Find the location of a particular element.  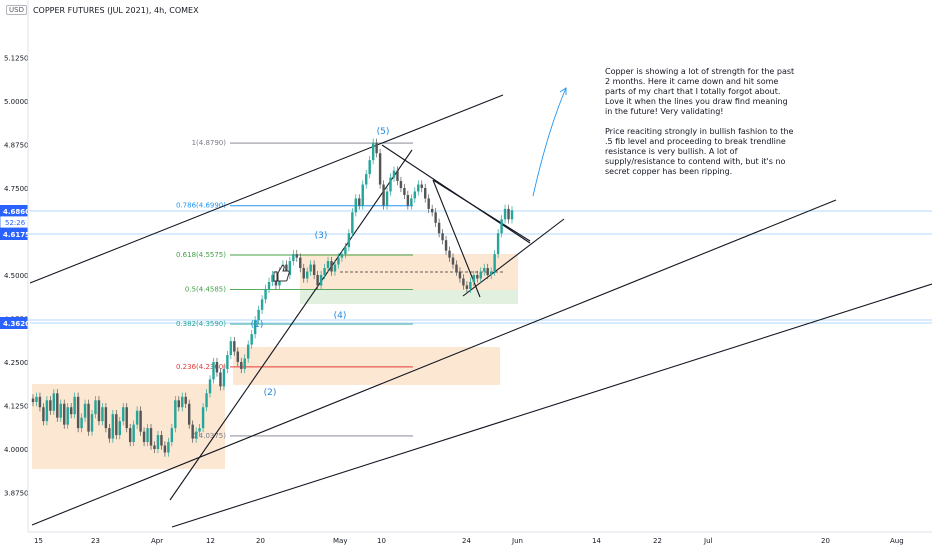

projection-arrowhead is located at coordinates (563, 91).